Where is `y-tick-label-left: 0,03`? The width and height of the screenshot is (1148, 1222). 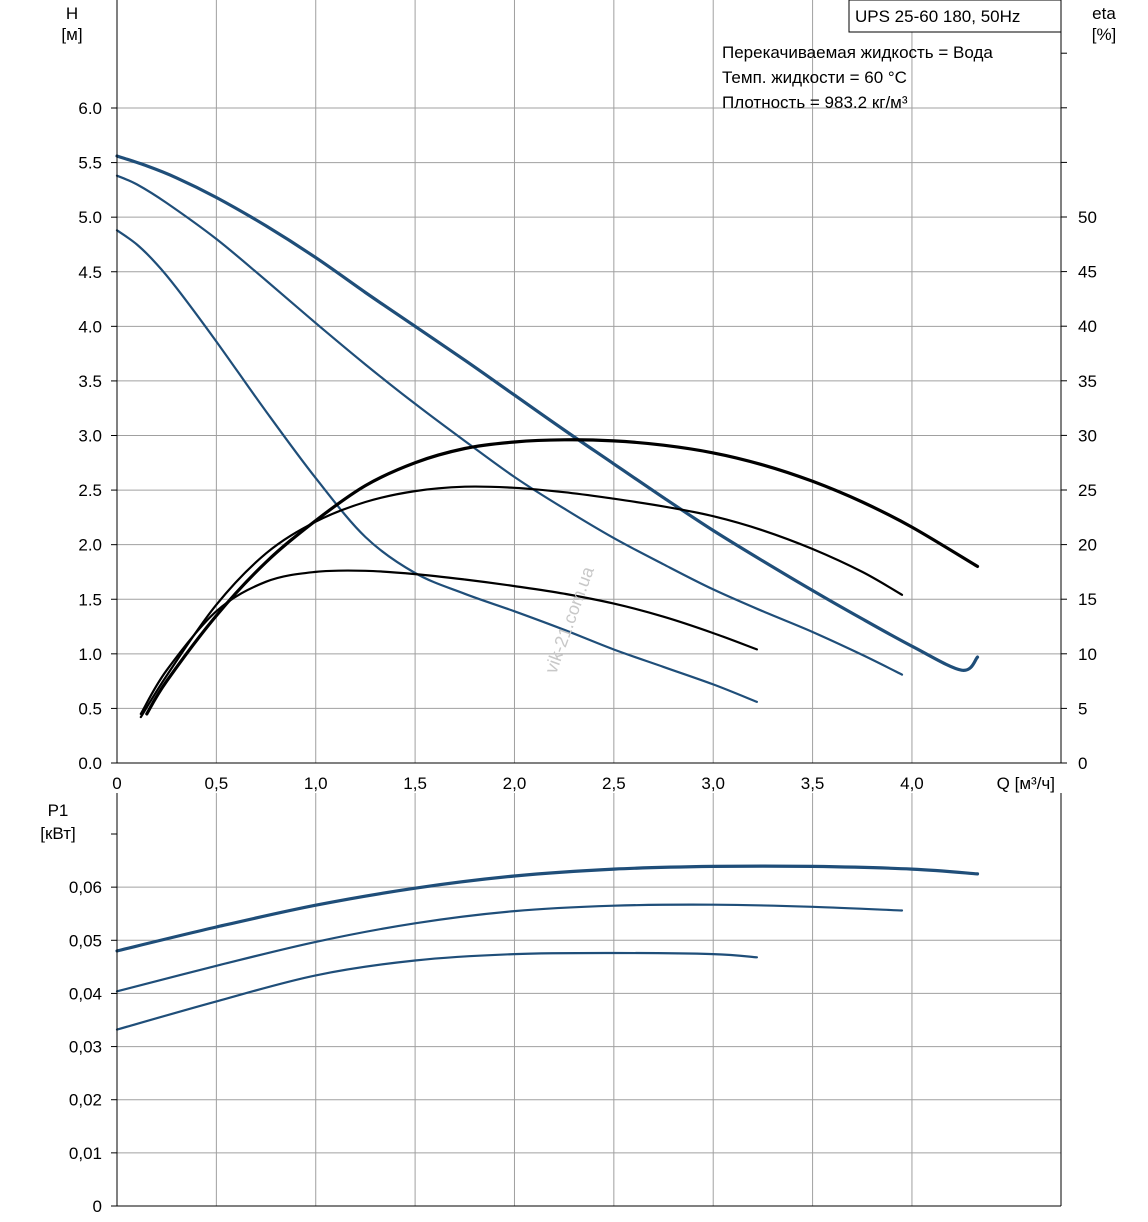 y-tick-label-left: 0,03 is located at coordinates (85, 1047).